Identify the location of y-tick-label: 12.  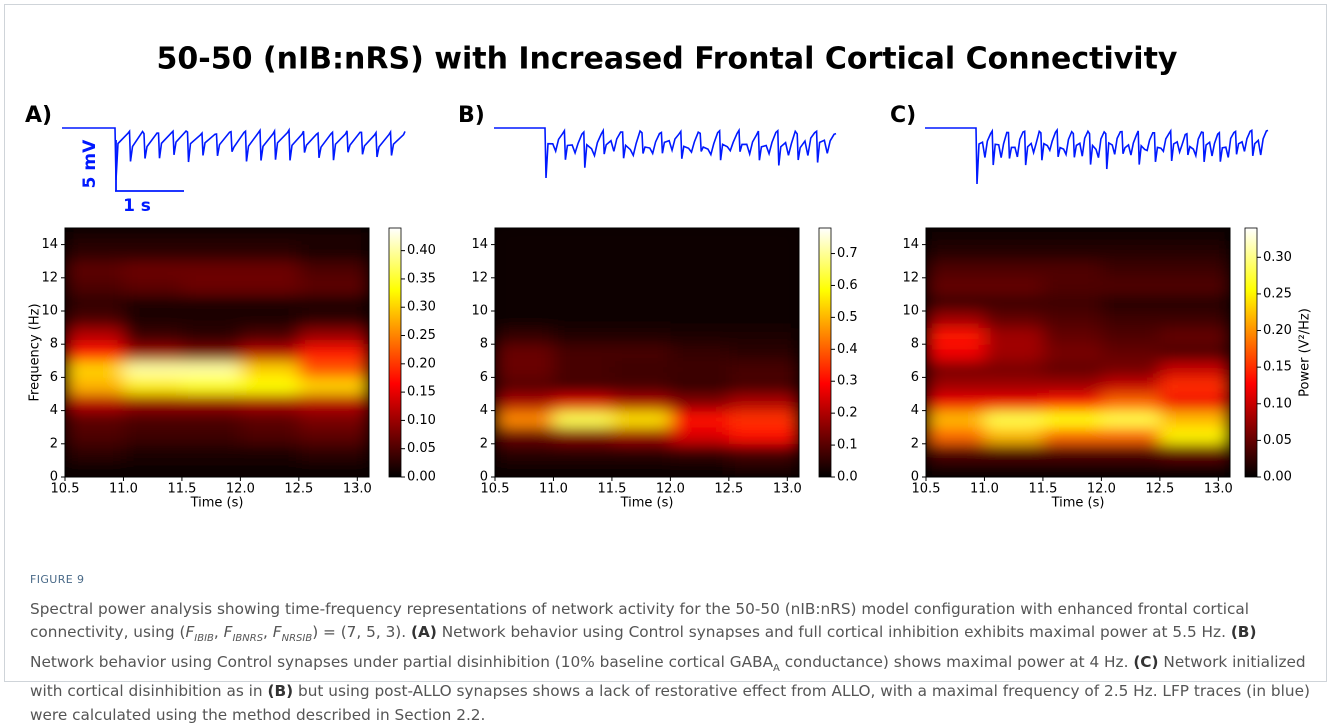
(910, 277).